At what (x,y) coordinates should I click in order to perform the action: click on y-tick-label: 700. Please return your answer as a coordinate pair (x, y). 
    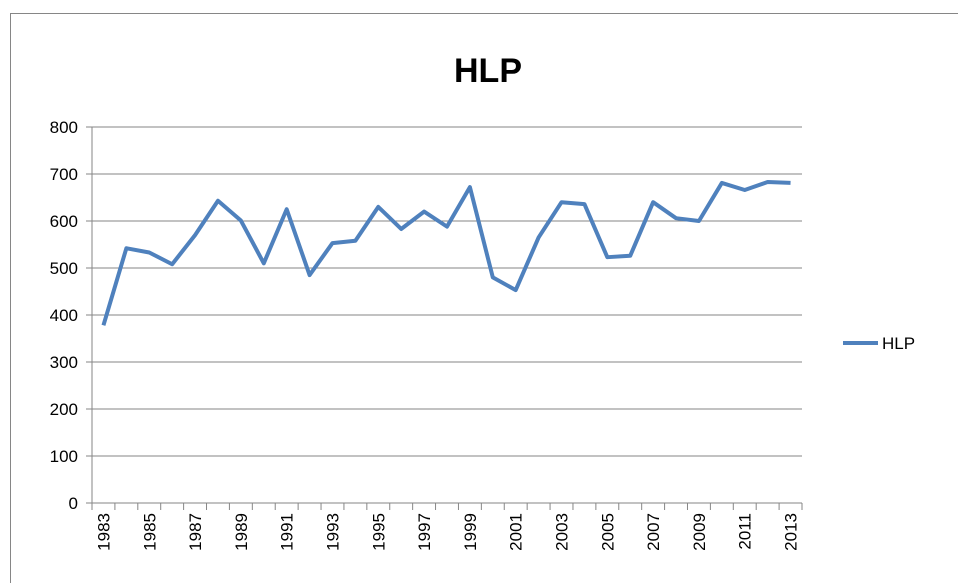
    Looking at the image, I should click on (64, 174).